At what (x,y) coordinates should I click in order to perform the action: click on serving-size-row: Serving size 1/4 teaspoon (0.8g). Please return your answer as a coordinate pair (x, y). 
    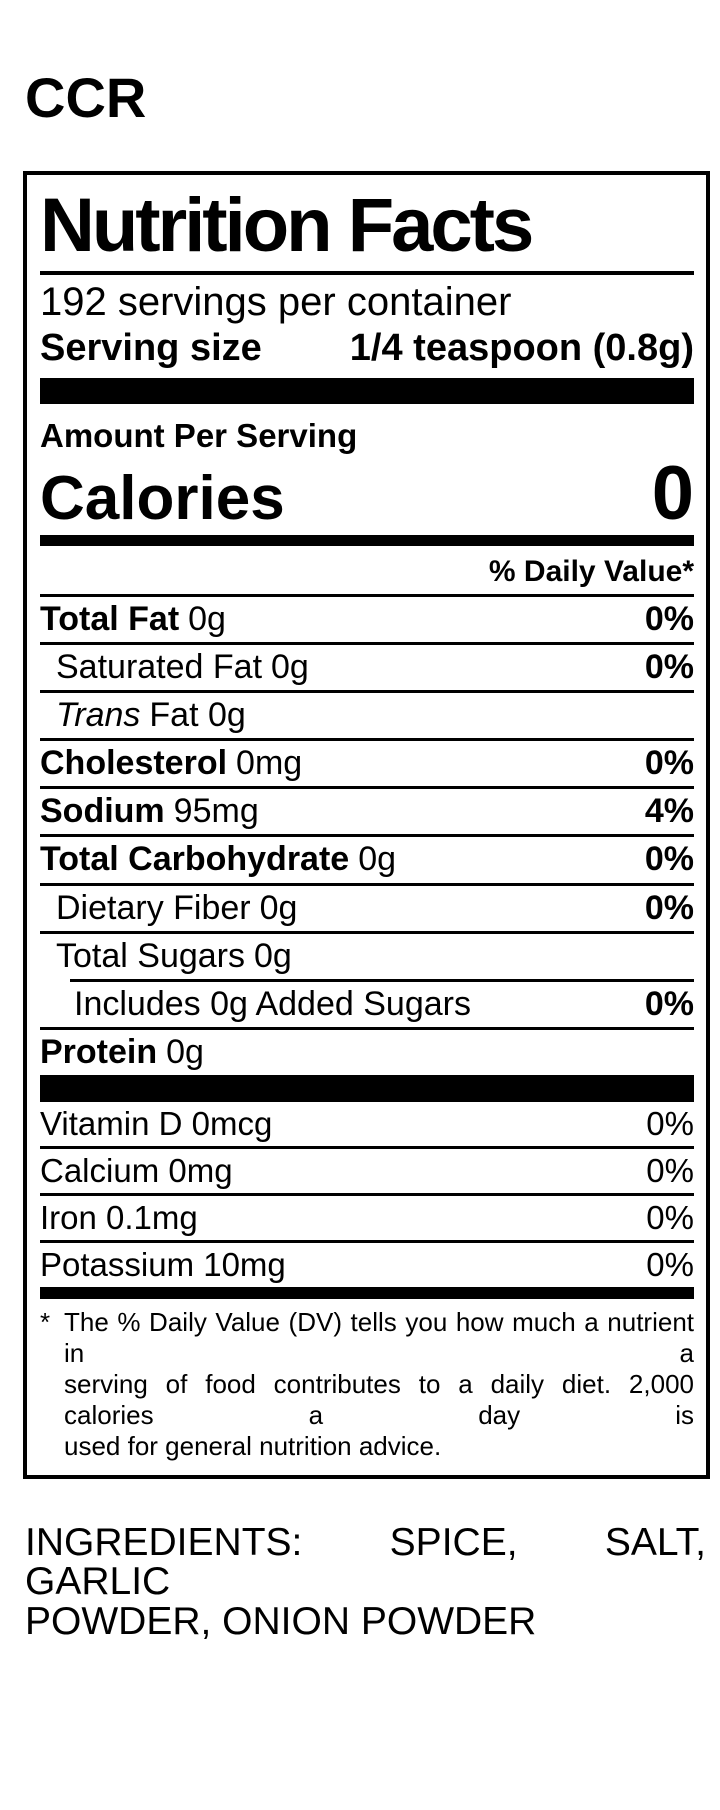
    Looking at the image, I should click on (367, 349).